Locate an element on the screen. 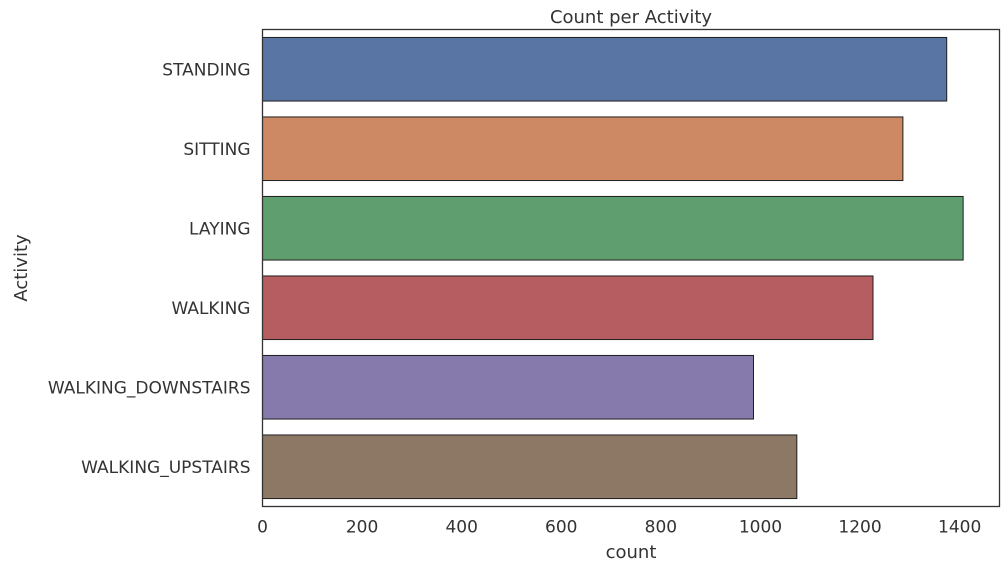  x-tick-label: 0 is located at coordinates (262, 528).